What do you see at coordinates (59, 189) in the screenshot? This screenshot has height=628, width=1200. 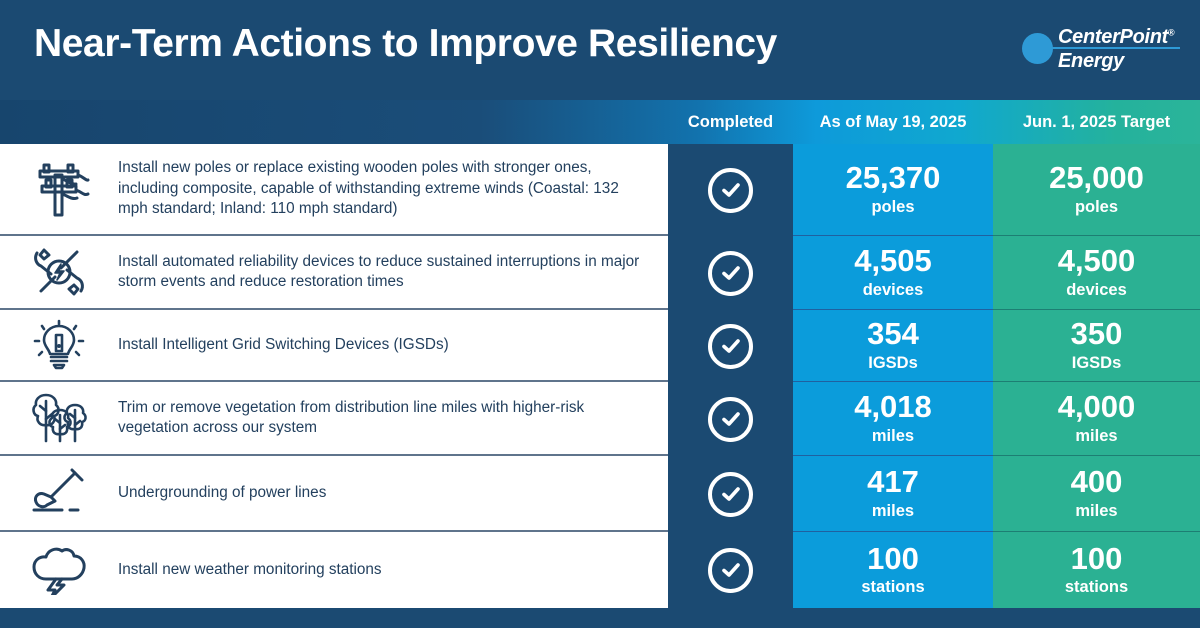 I see `utility-pole-icon` at bounding box center [59, 189].